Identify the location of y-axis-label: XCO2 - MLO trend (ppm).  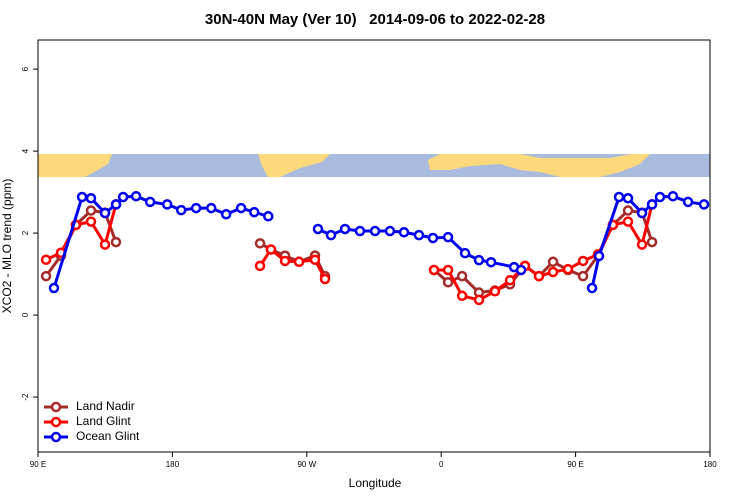
(7, 246).